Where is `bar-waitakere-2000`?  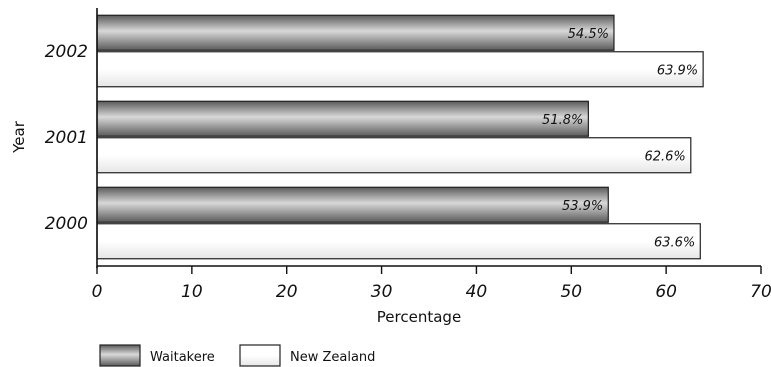
bar-waitakere-2000 is located at coordinates (352, 204).